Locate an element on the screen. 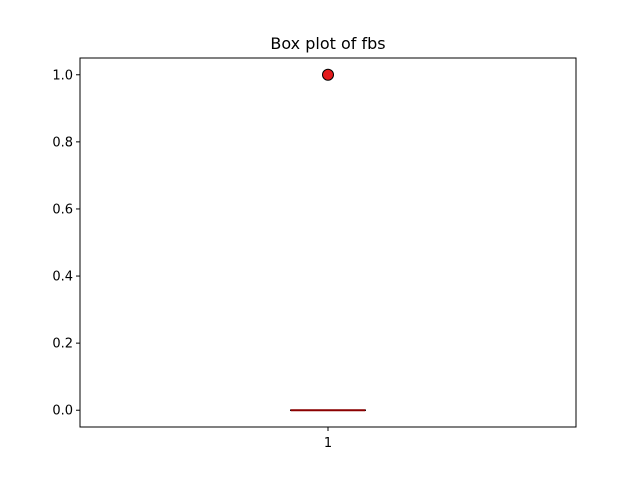  y-tick-label: 0.0 is located at coordinates (62, 411).